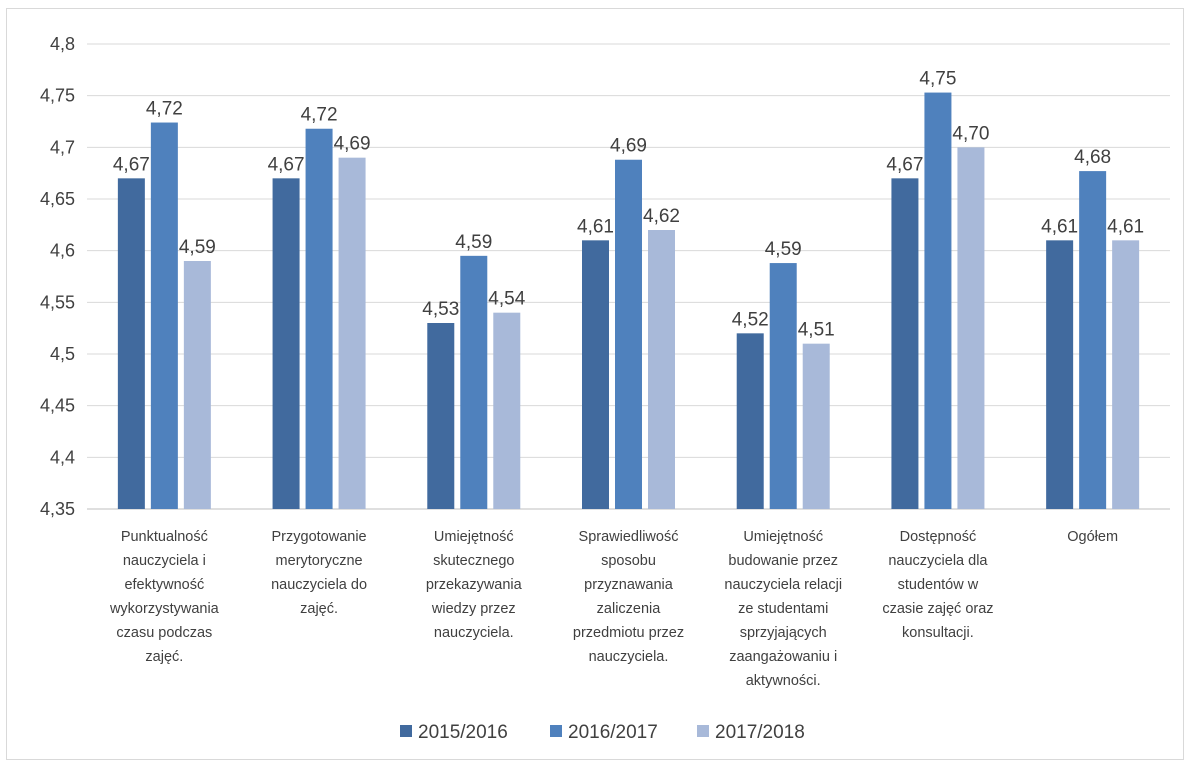 The image size is (1185, 767). I want to click on category-label: wiedzy przez, so click(473, 609).